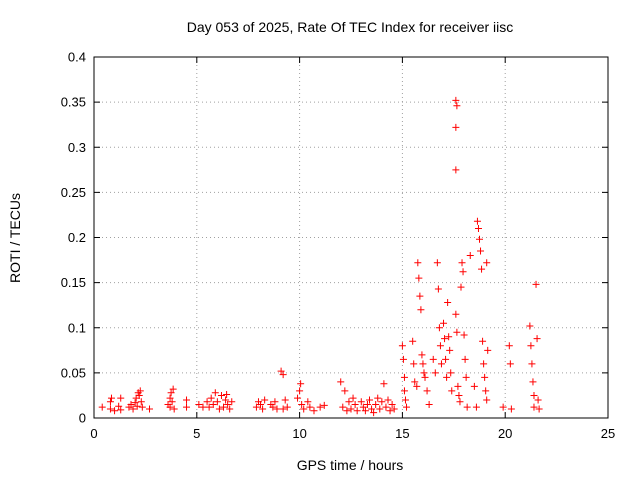  I want to click on x-tick-label: 25, so click(608, 433).